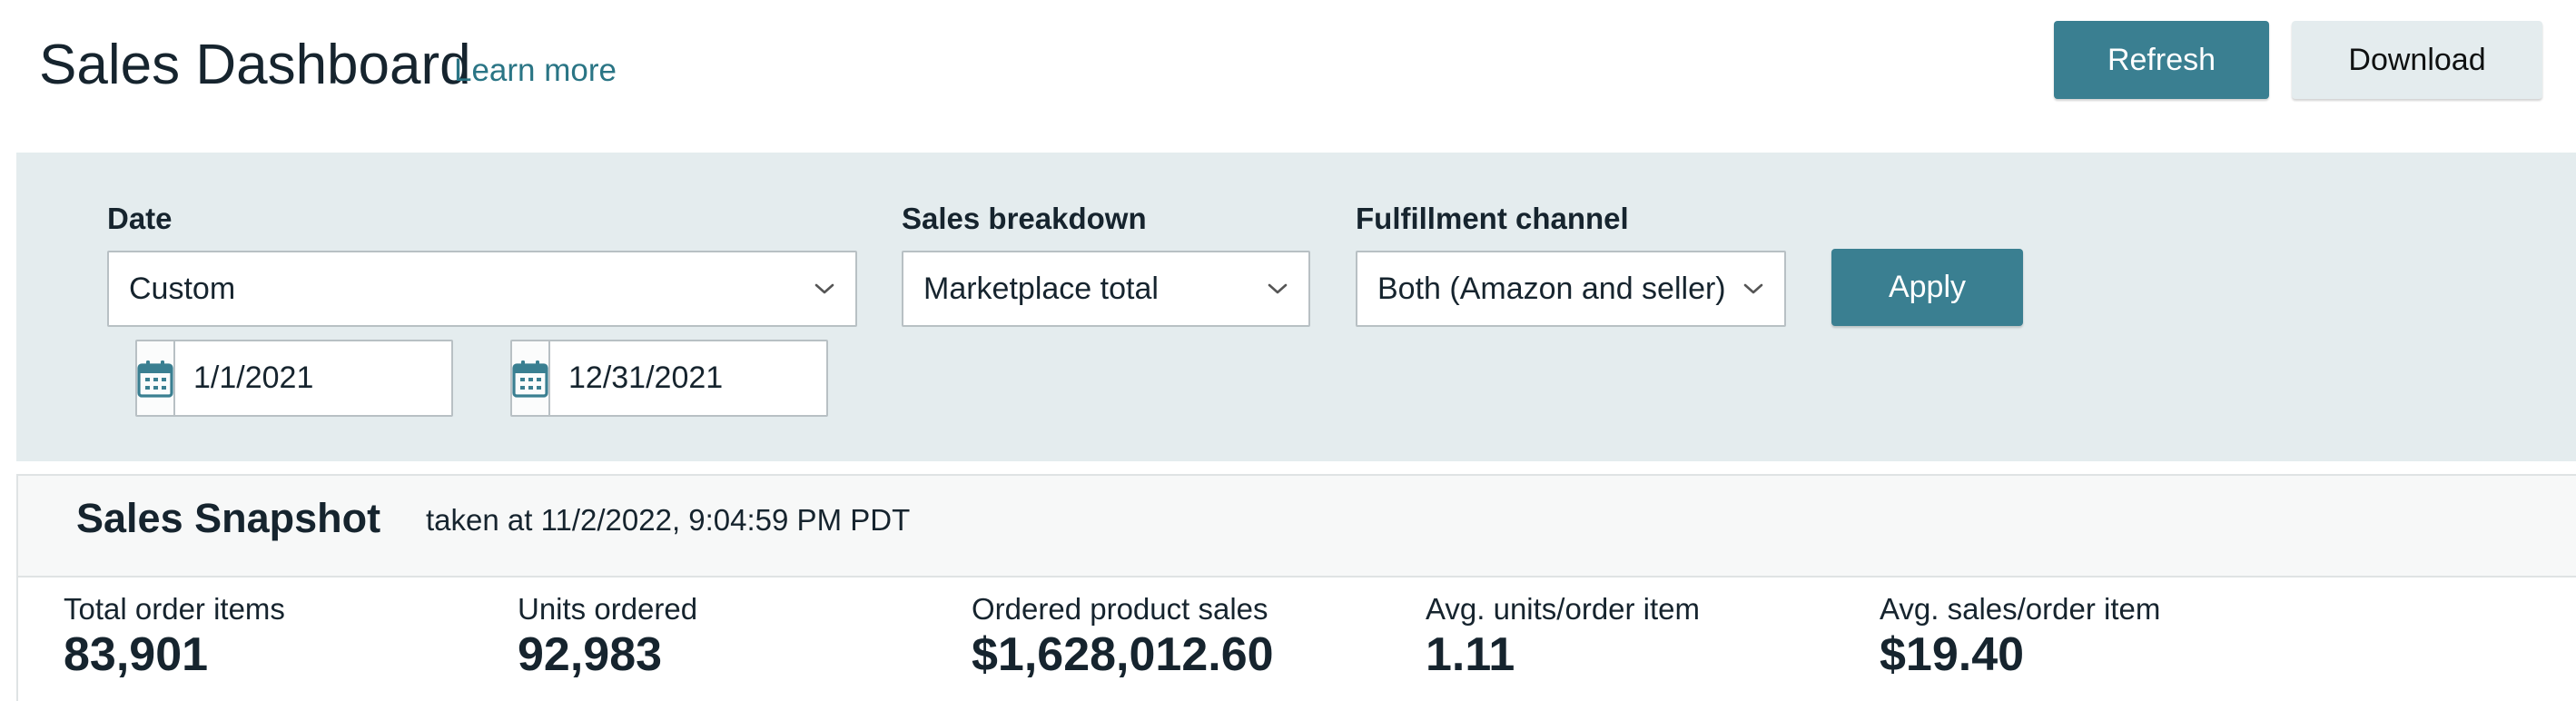 Image resolution: width=2576 pixels, height=701 pixels. Describe the element at coordinates (136, 654) in the screenshot. I see `metric-value: 83,901` at that location.